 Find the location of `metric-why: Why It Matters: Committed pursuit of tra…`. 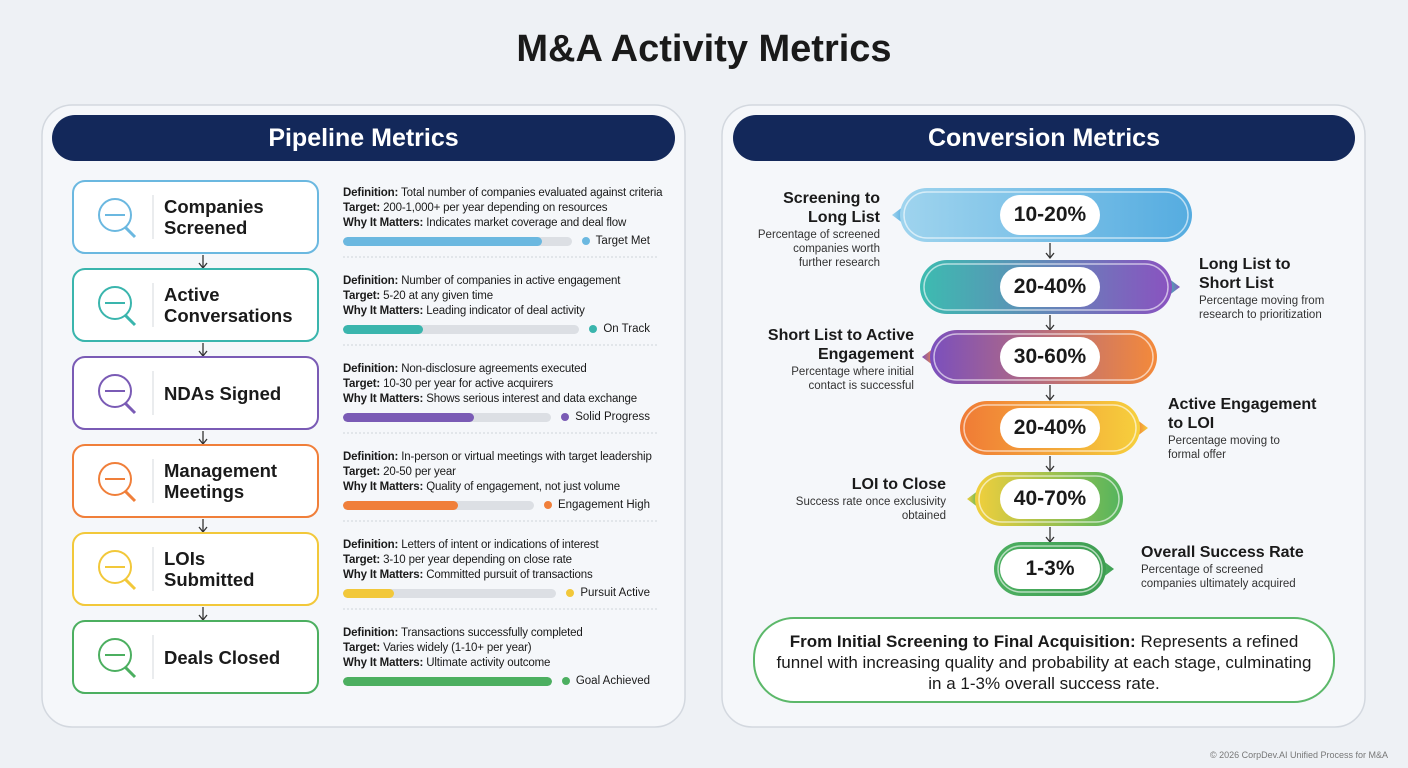

metric-why: Why It Matters: Committed pursuit of tra… is located at coordinates (468, 575).